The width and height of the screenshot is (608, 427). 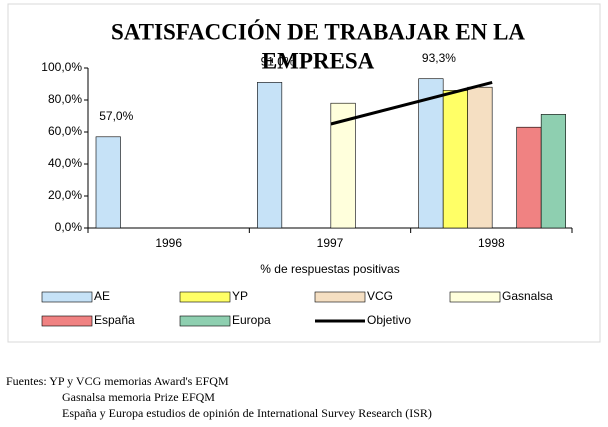 I want to click on value-label: 57,0%, so click(x=116, y=116).